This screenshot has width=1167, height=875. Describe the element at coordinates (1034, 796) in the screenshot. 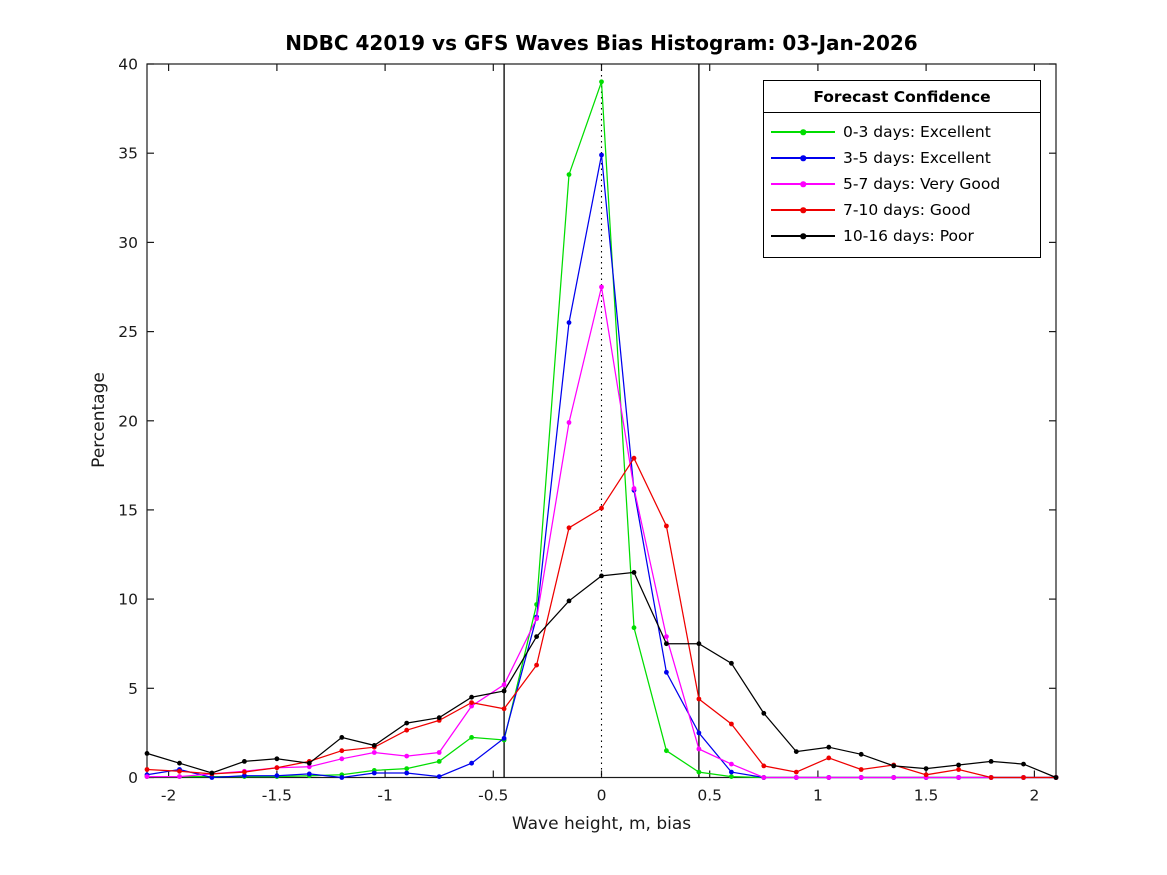

I see `x-tick-label: 2` at that location.